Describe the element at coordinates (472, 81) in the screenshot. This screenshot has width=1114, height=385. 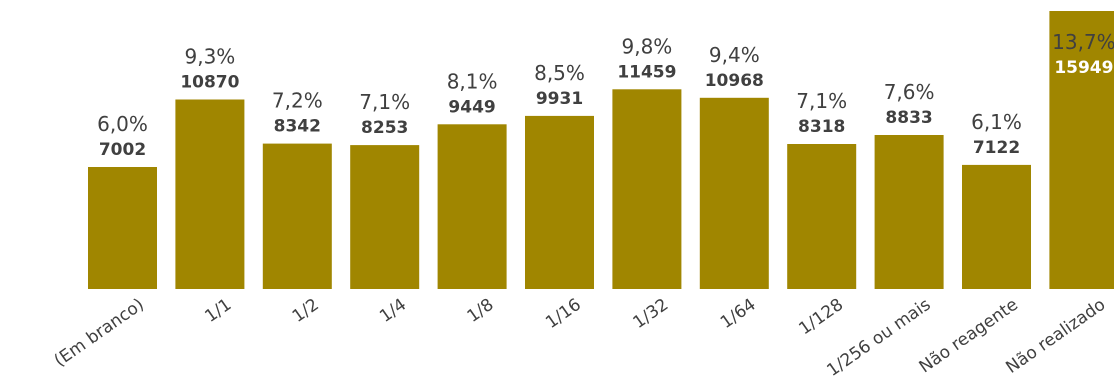
I see `percent-label-5: 8,1%` at that location.